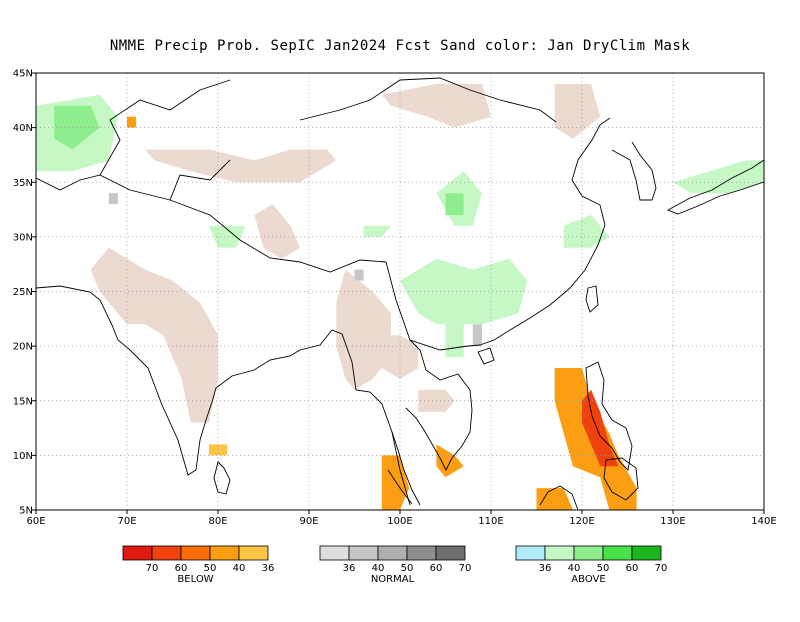 The width and height of the screenshot is (800, 622). What do you see at coordinates (763, 521) in the screenshot?
I see `tick-label-lon-140: 140E` at bounding box center [763, 521].